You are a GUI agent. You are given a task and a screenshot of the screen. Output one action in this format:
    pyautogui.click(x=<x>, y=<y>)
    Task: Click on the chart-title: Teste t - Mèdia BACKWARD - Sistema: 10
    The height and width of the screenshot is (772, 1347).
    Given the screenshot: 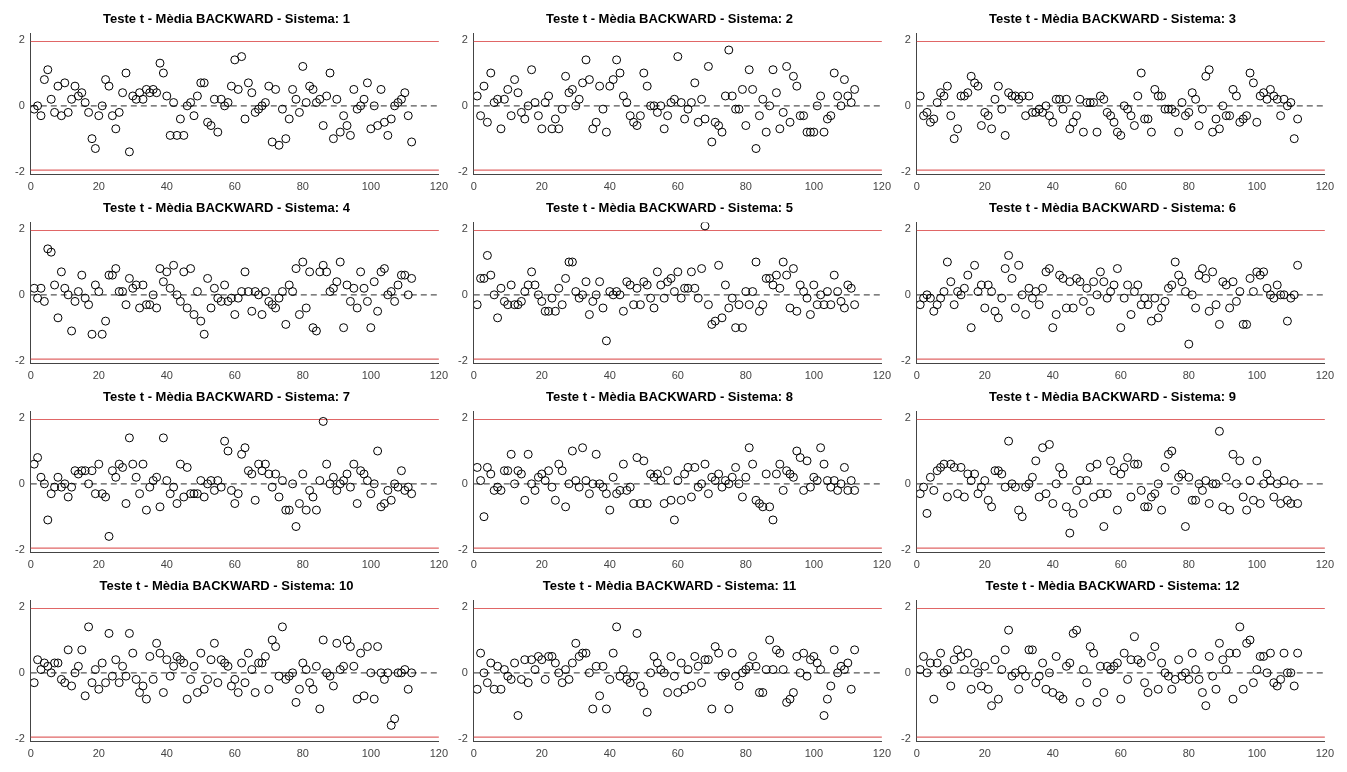 What is the action you would take?
    pyautogui.click(x=226, y=586)
    